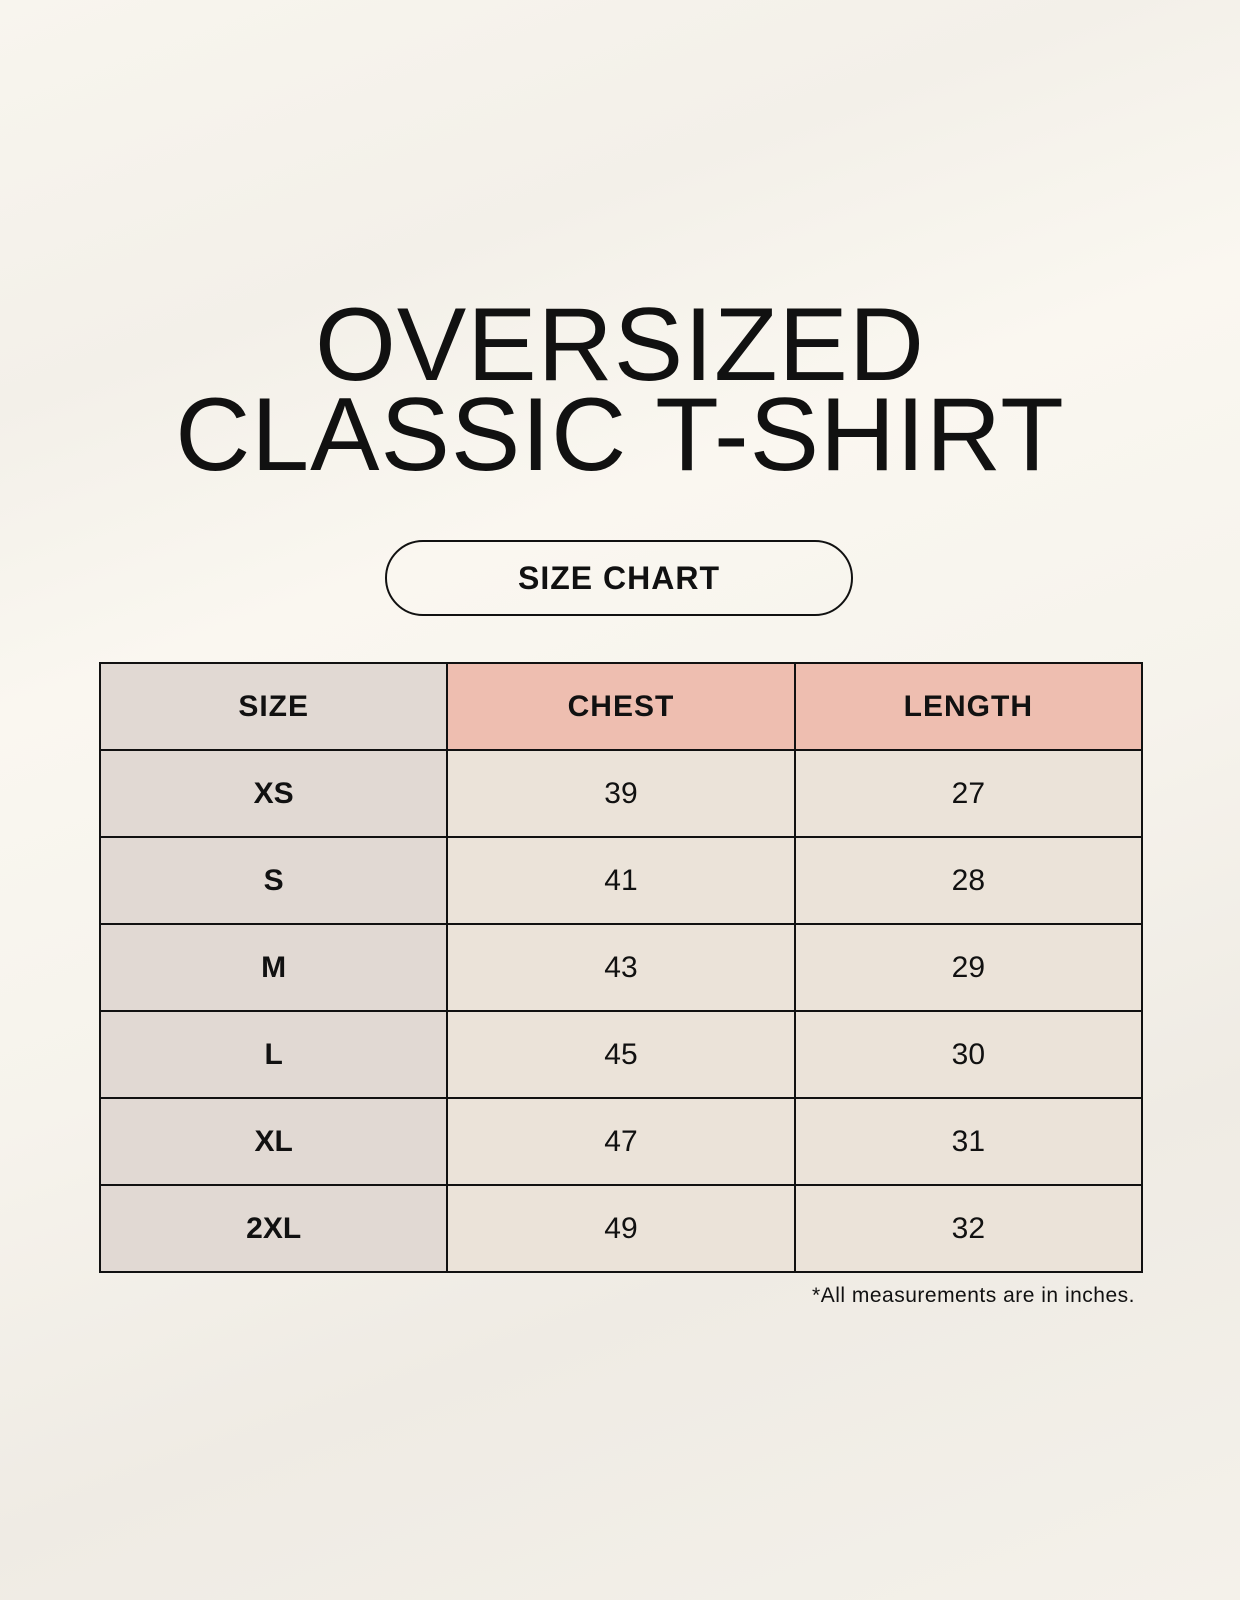 This screenshot has width=1240, height=1600. I want to click on cell-size: XS, so click(273, 793).